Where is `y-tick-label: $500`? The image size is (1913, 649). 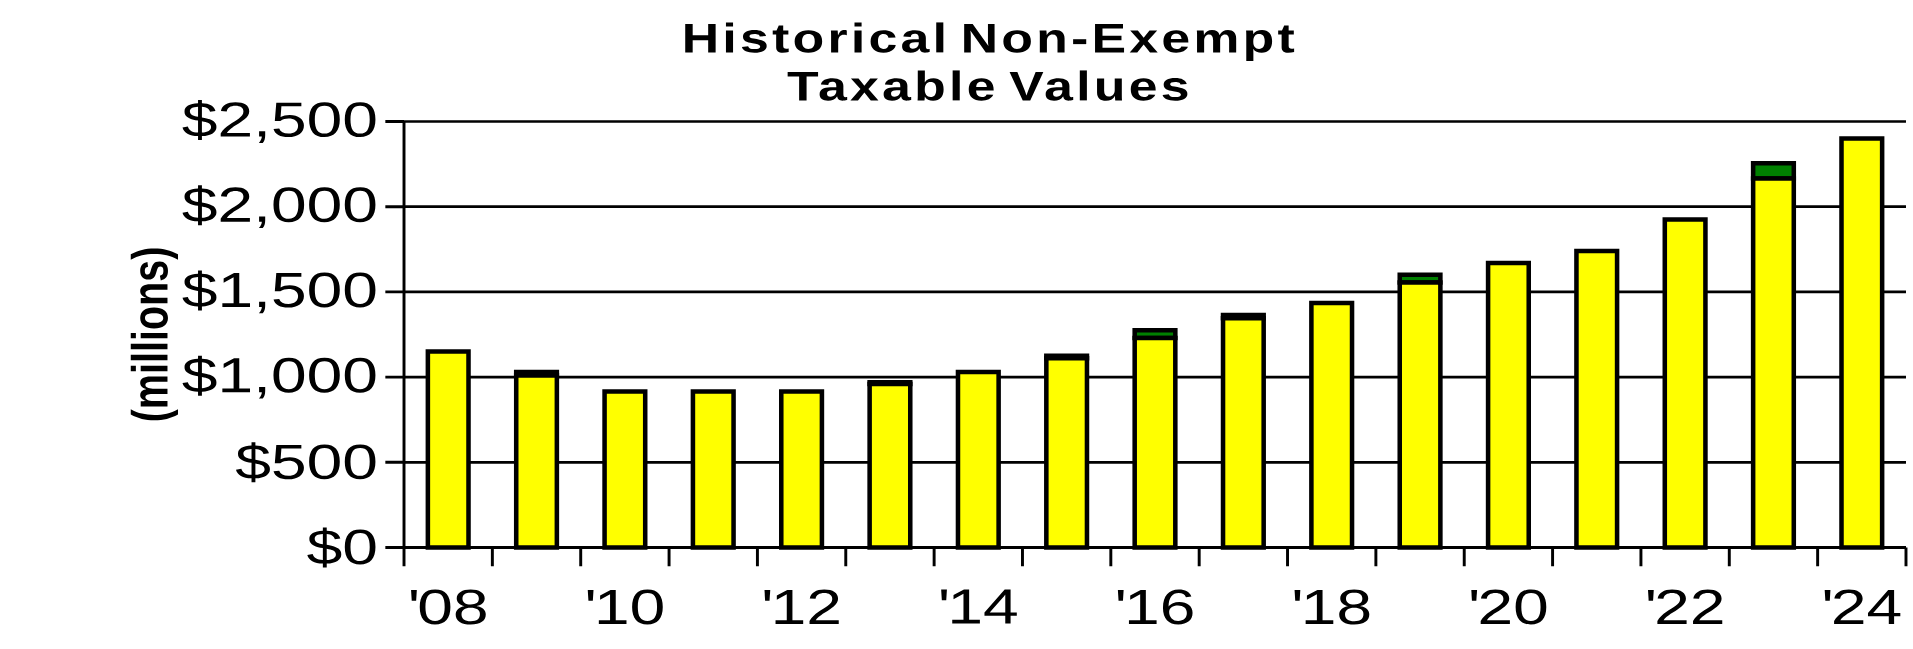 y-tick-label: $500 is located at coordinates (305, 462).